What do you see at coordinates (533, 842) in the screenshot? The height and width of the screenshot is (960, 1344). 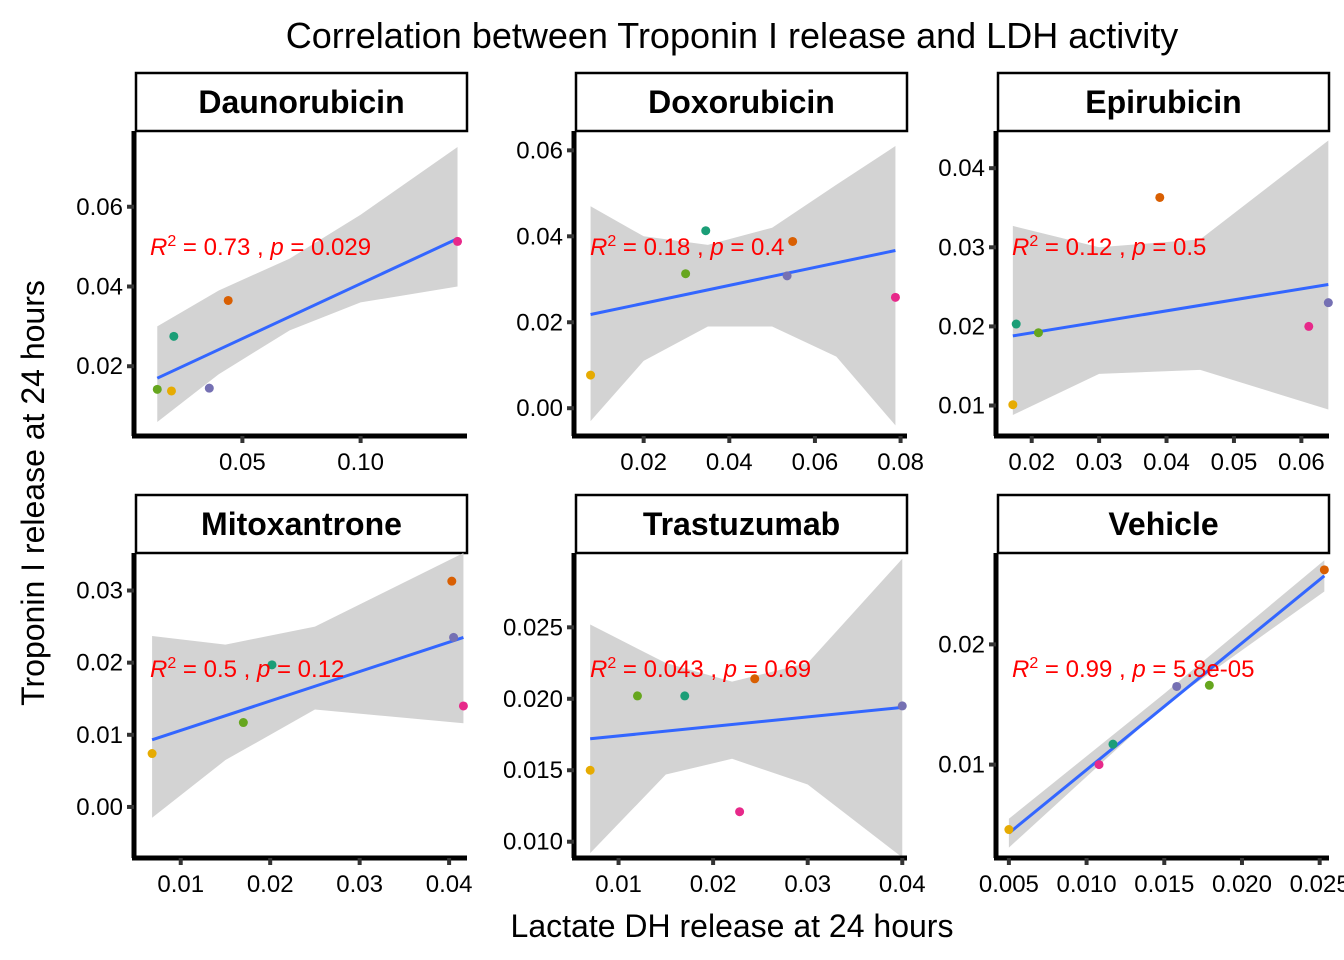 I see `y-tick-label: 0.010` at bounding box center [533, 842].